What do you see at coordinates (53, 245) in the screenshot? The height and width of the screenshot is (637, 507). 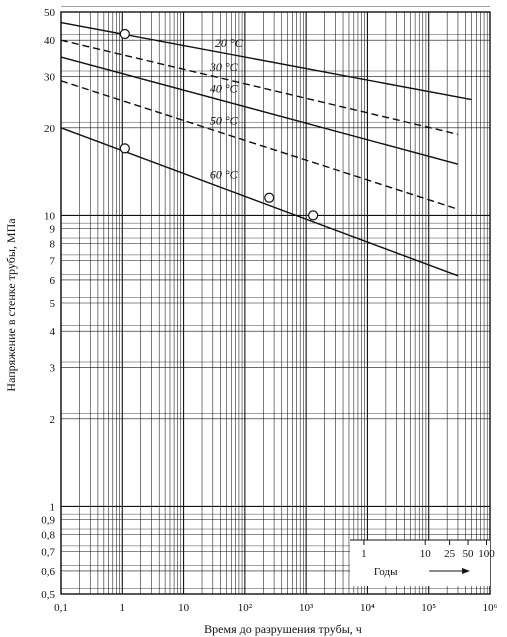 I see `y-tick-label: 8` at bounding box center [53, 245].